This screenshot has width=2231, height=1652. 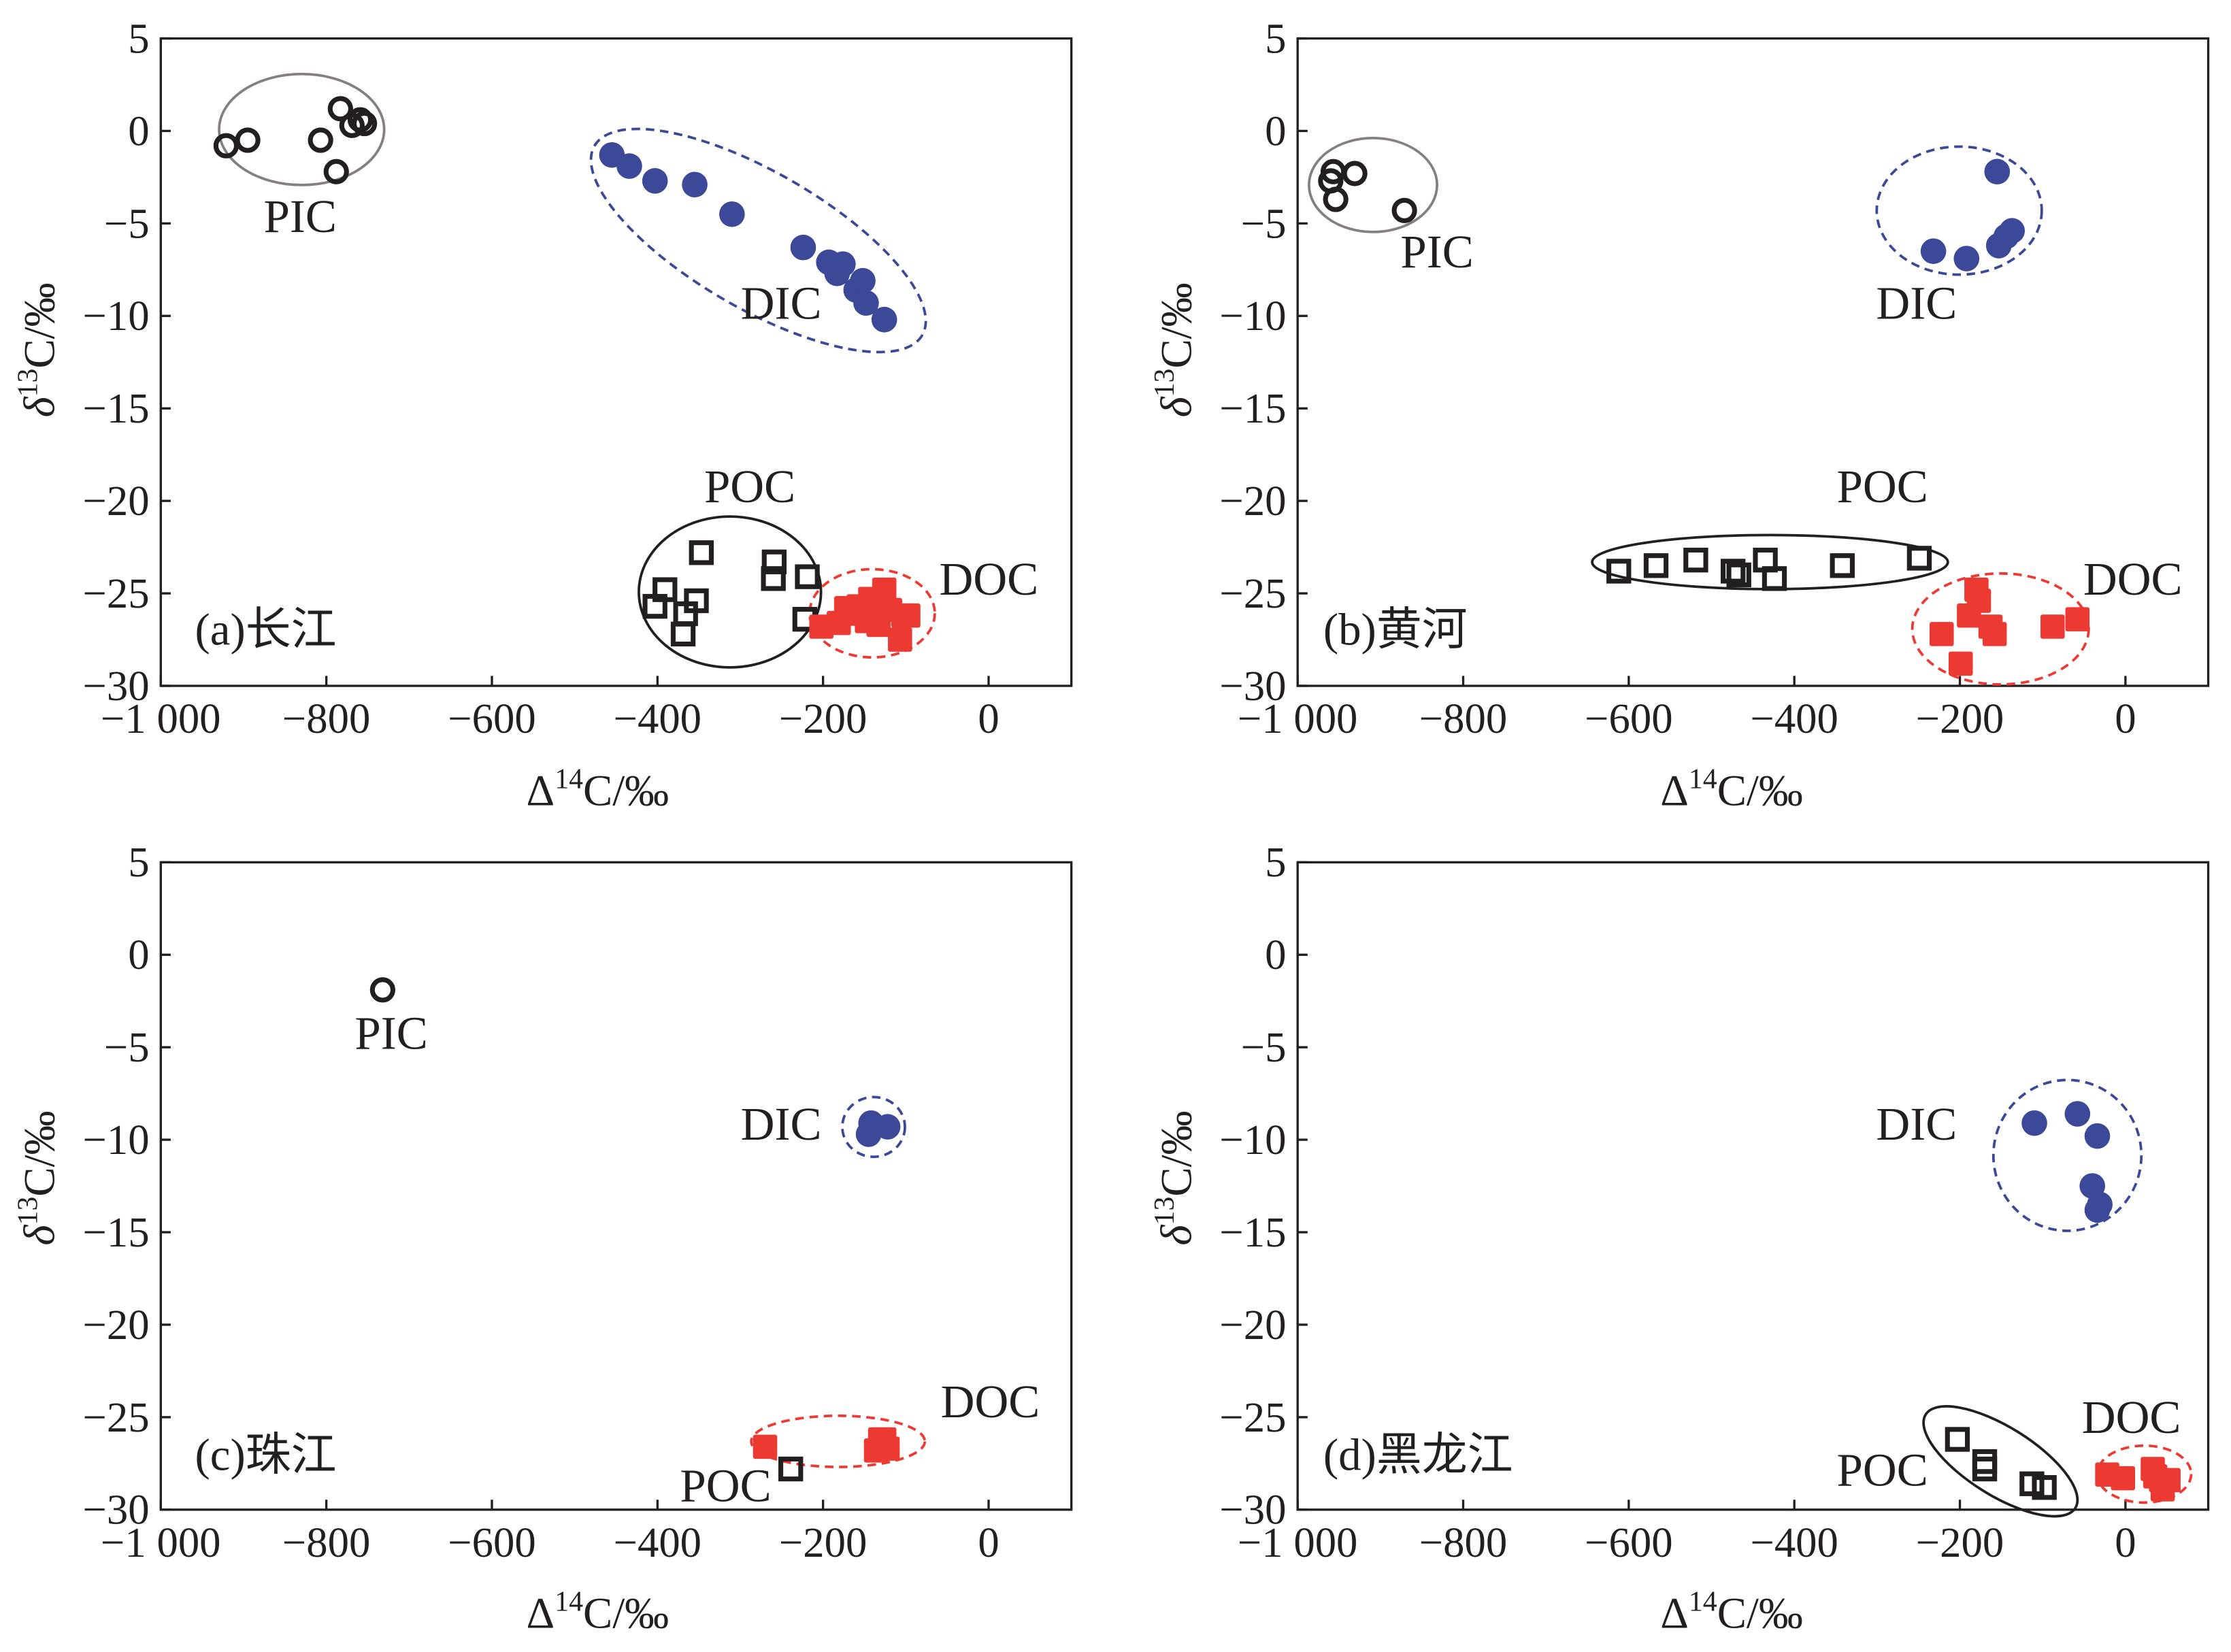 I want to click on x-tick-label: −1 000, so click(x=1298, y=718).